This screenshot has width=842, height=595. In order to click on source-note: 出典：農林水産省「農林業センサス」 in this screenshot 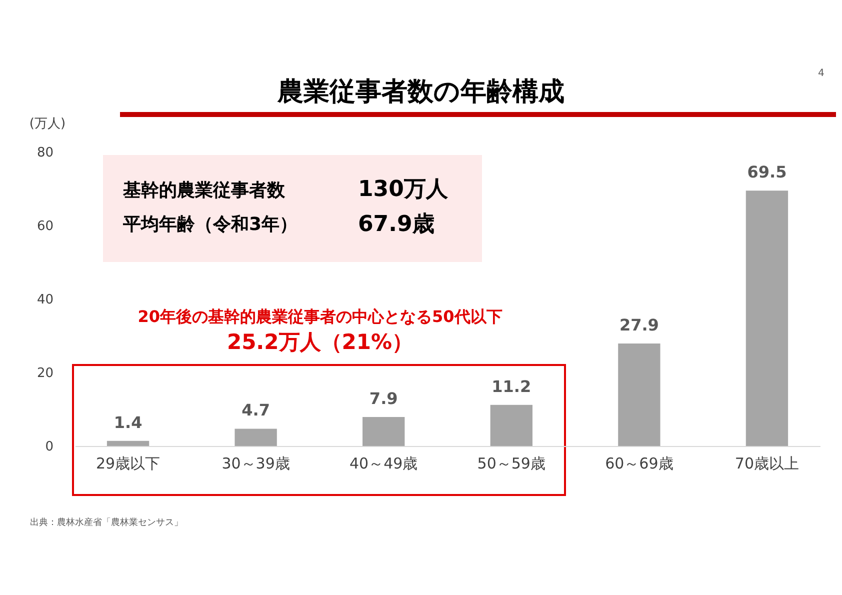, I will do `click(106, 522)`.